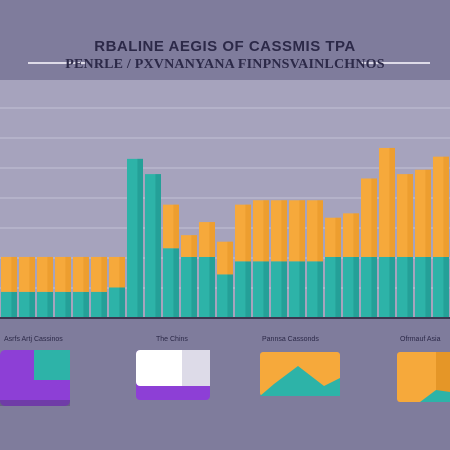 This screenshot has height=450, width=450. I want to click on panel-1-shadow, so click(35, 403).